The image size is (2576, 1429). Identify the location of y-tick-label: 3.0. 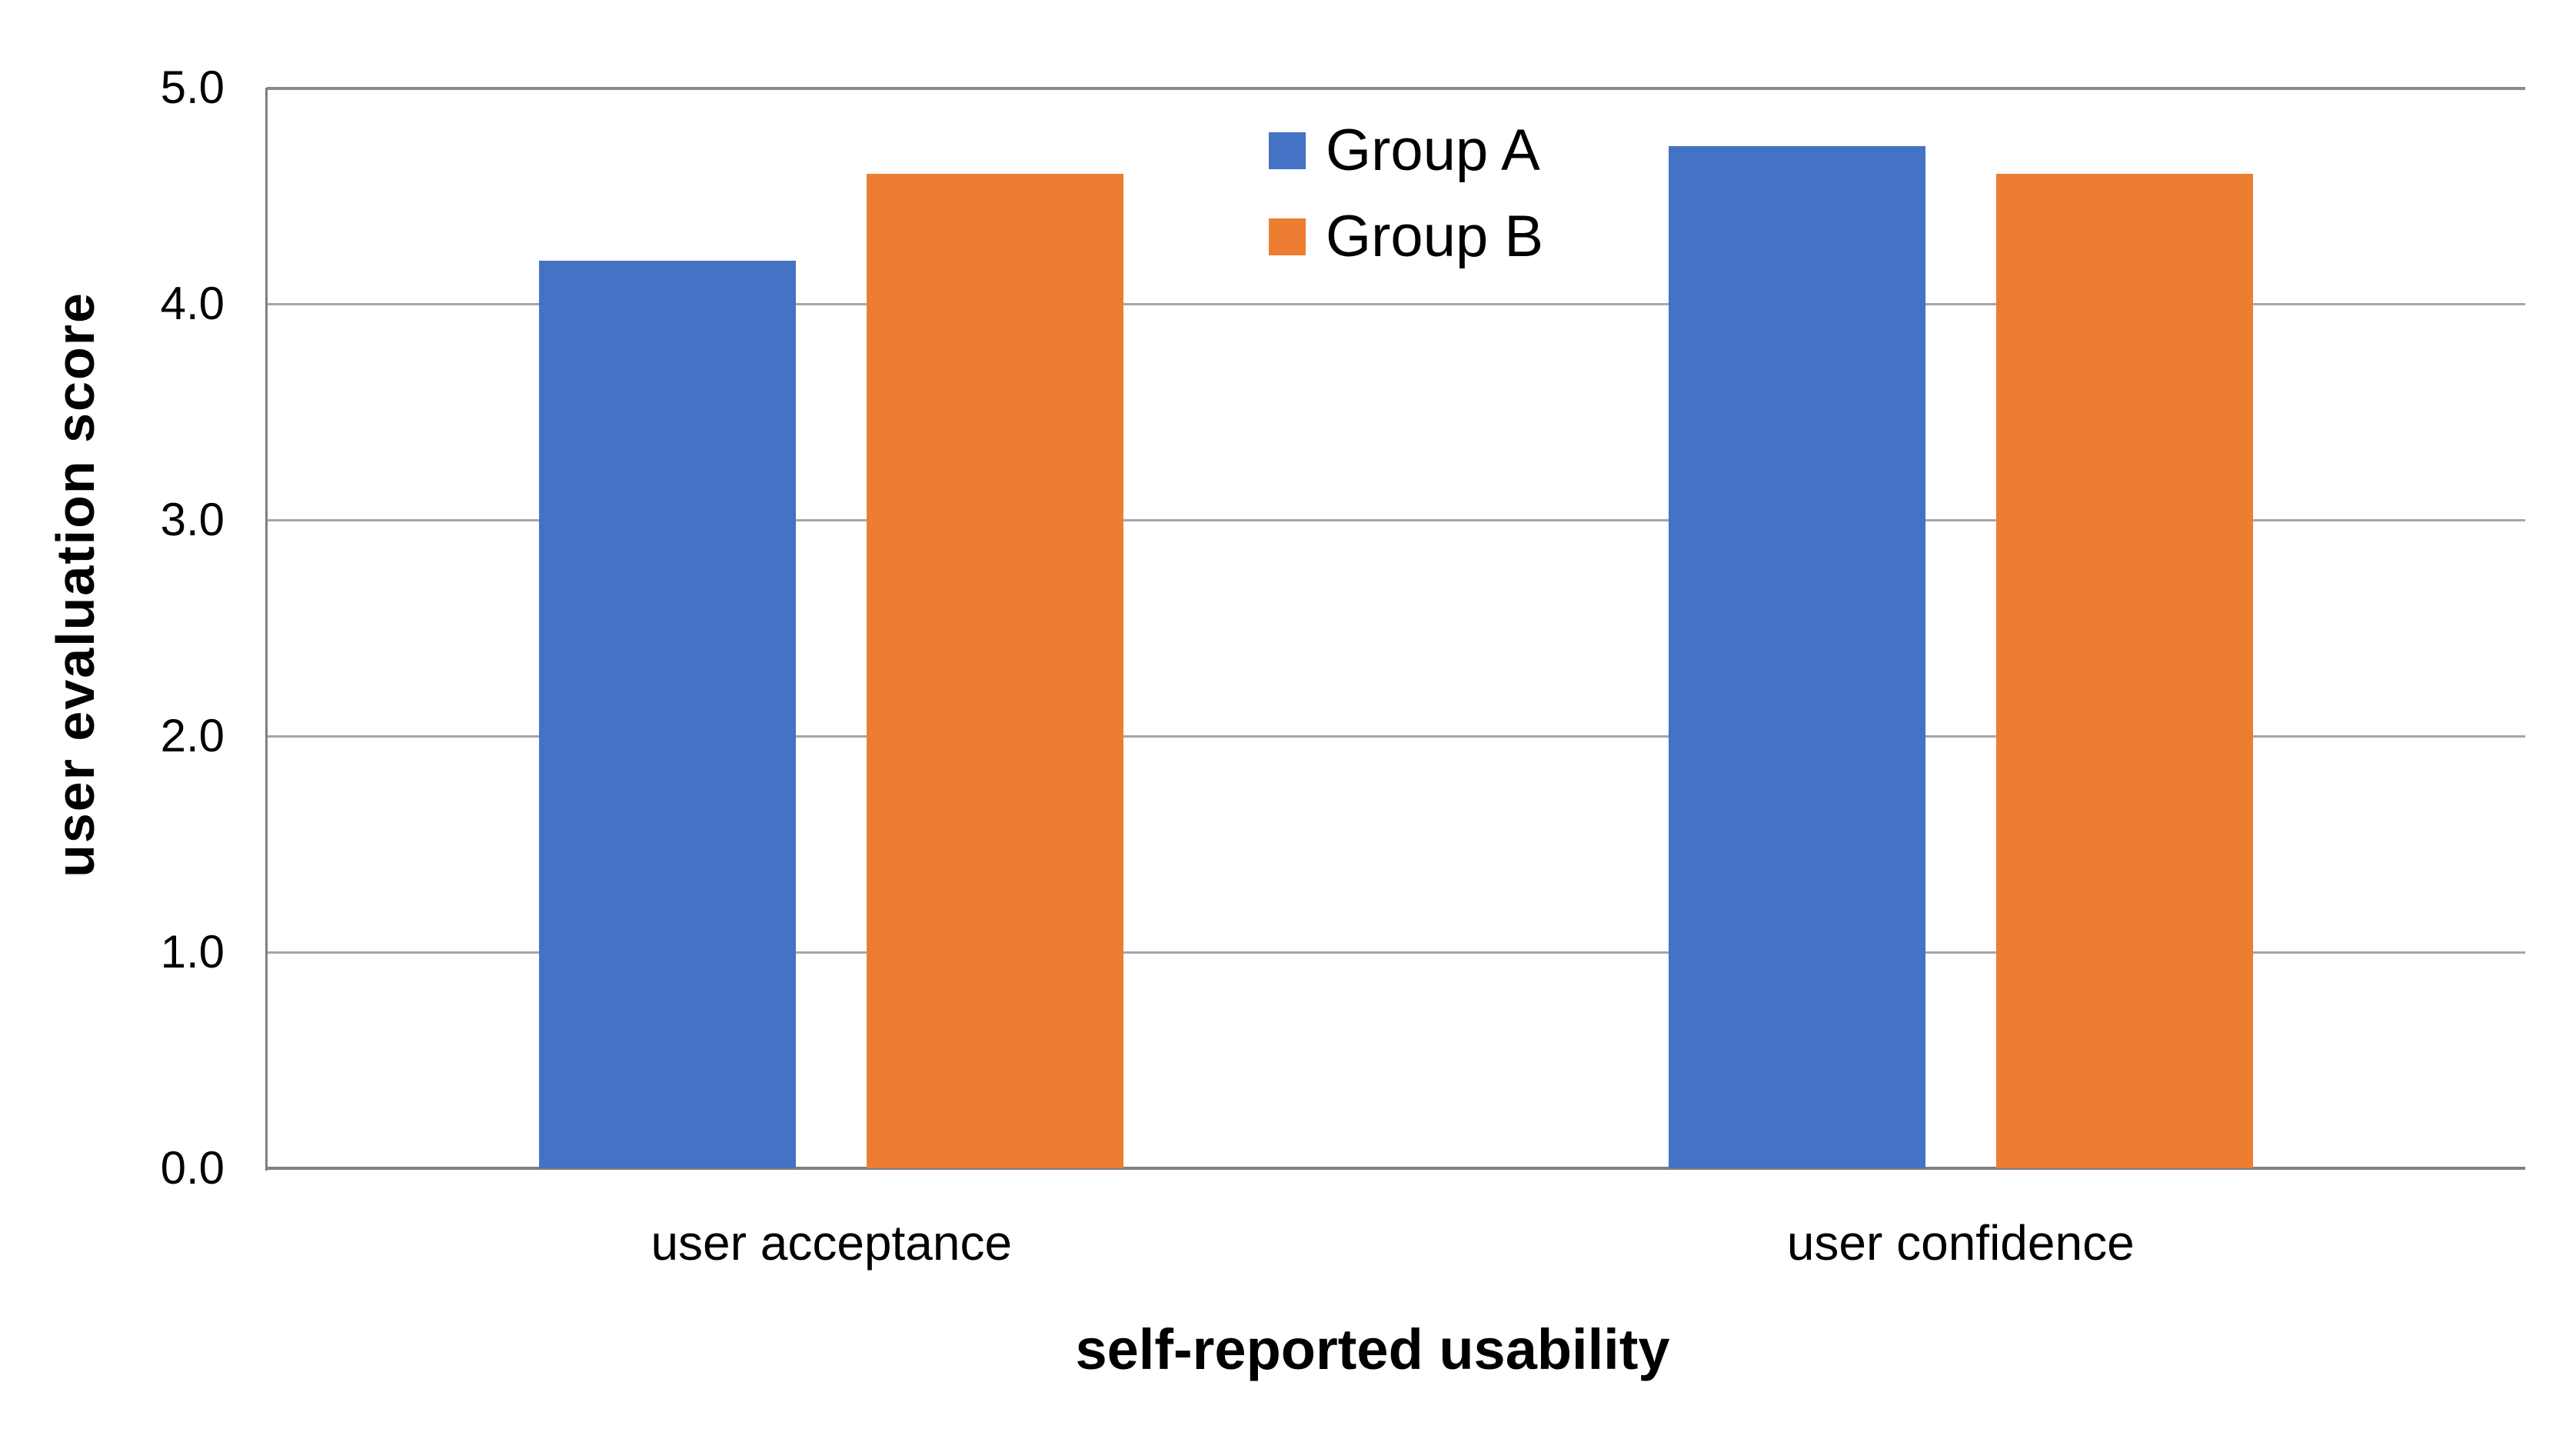
(192, 520).